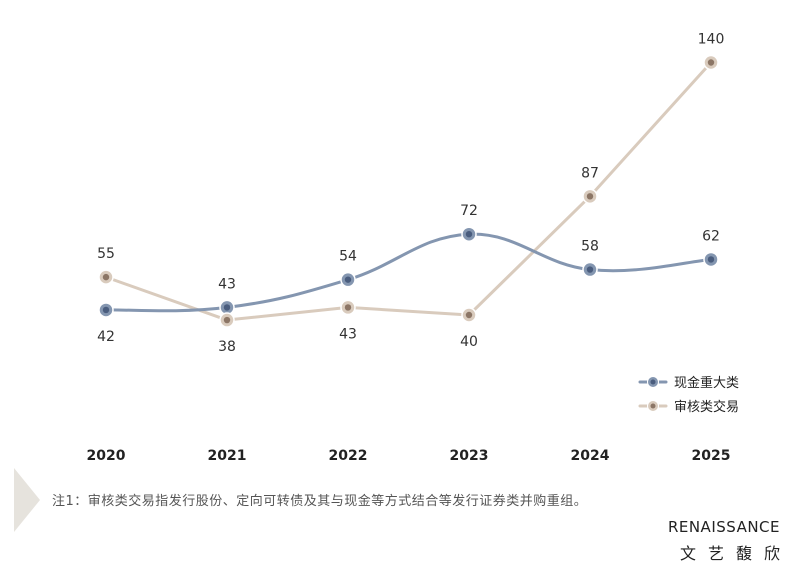  I want to click on footnote: 注1：审核类交易指发行股份、定向可转债及其与现金等方式结合等发行证券类并购重组。, so click(320, 501).